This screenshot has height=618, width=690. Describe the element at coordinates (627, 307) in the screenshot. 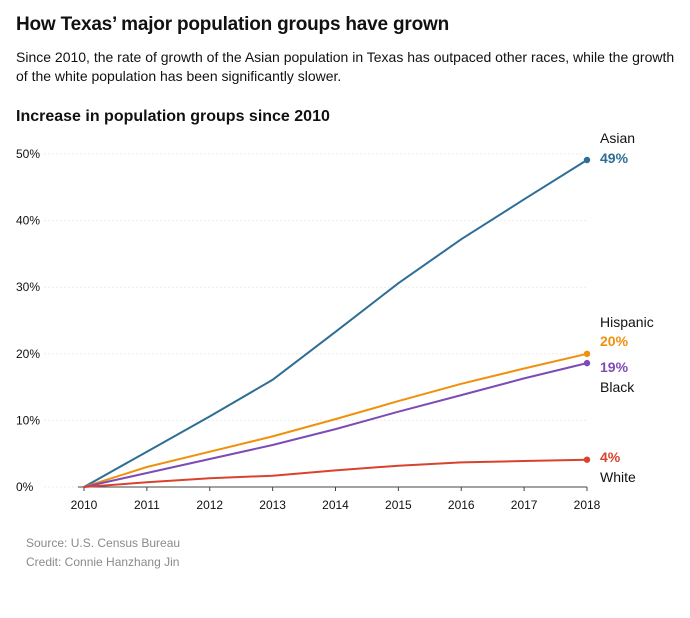

I see `series-labels: Asian 49% Hispanic 20% Black 19% White 4%` at that location.